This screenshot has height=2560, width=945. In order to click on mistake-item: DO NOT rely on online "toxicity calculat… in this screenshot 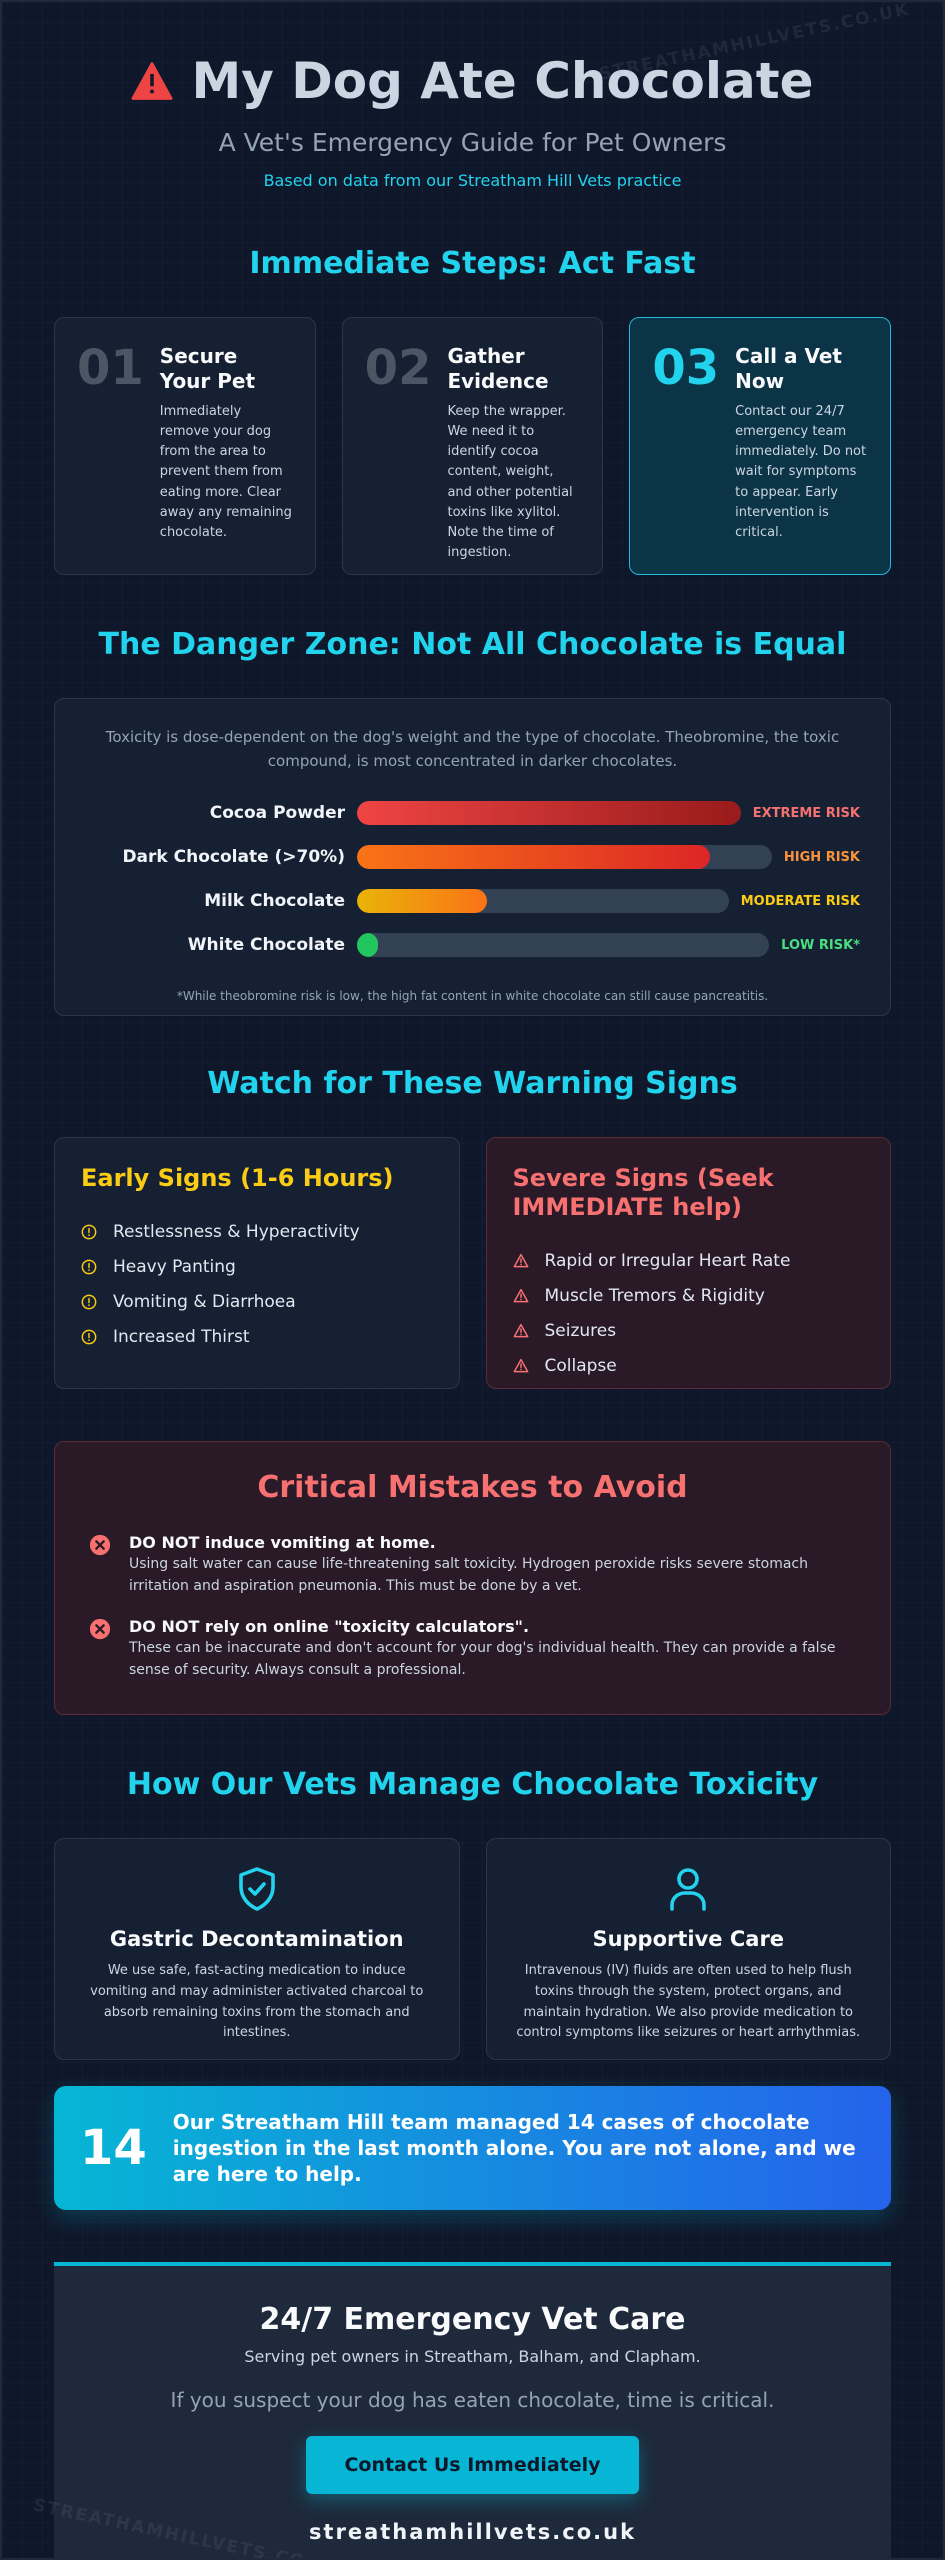, I will do `click(472, 1649)`.